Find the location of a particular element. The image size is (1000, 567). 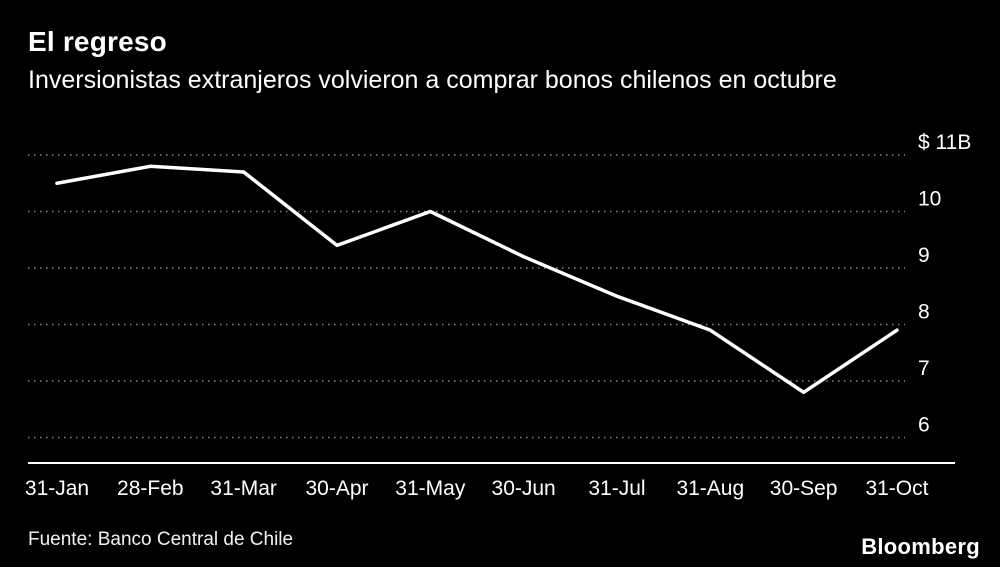

x-tick-label: 30-Jun is located at coordinates (524, 488).